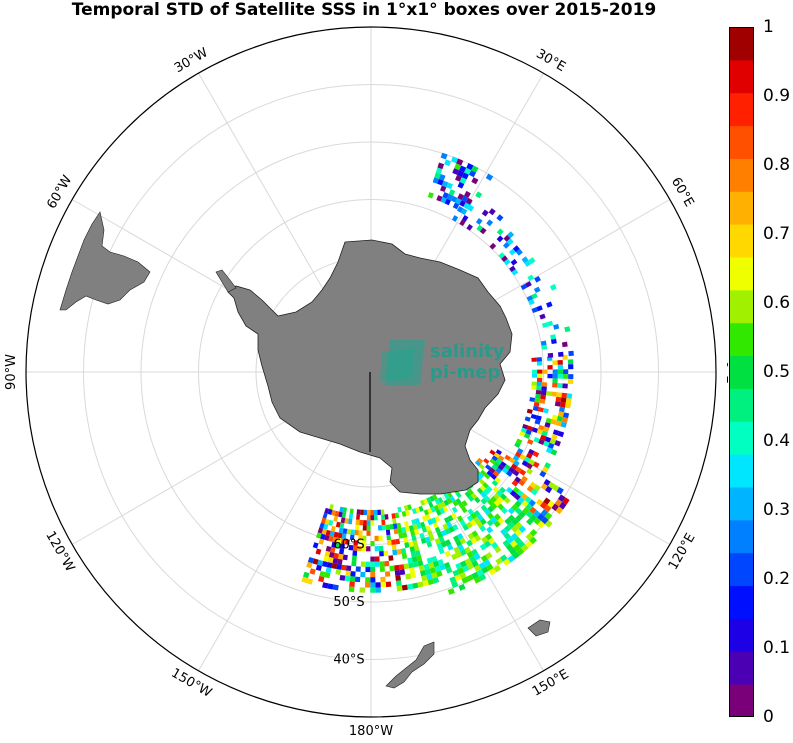  What do you see at coordinates (725, 372) in the screenshot?
I see `longitude-label: 0°E` at bounding box center [725, 372].